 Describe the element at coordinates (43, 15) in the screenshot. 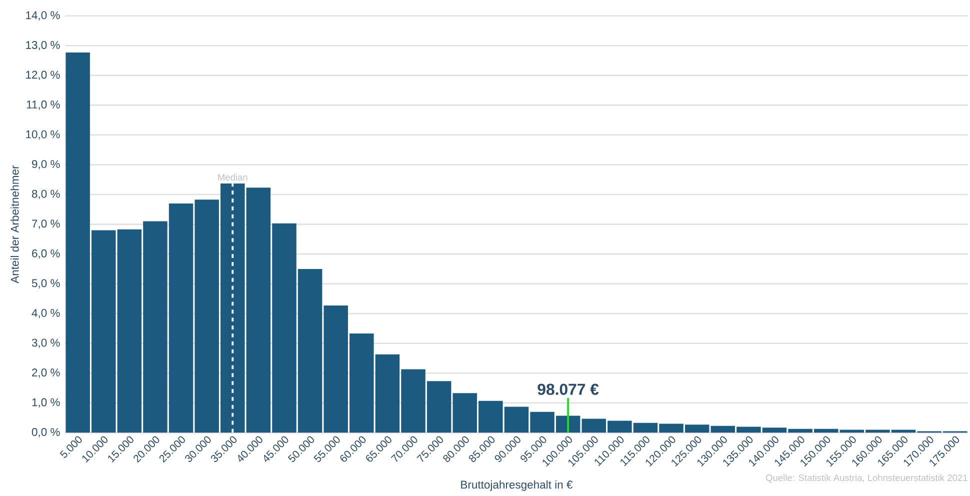

I see `y-tick-label: 14,0 %` at that location.